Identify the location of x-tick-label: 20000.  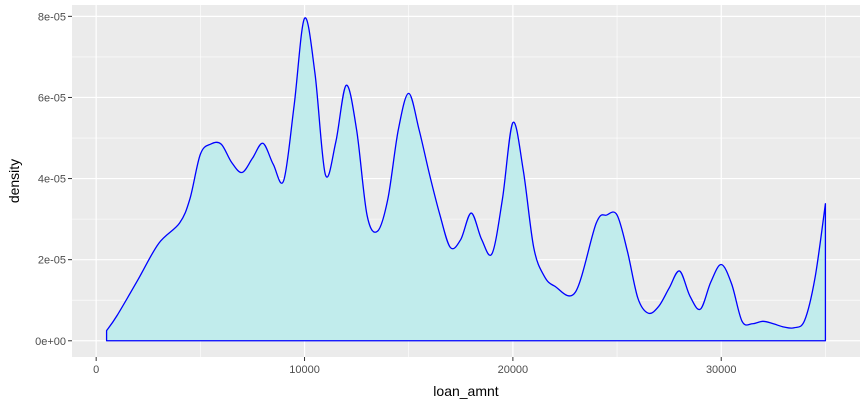
(513, 370).